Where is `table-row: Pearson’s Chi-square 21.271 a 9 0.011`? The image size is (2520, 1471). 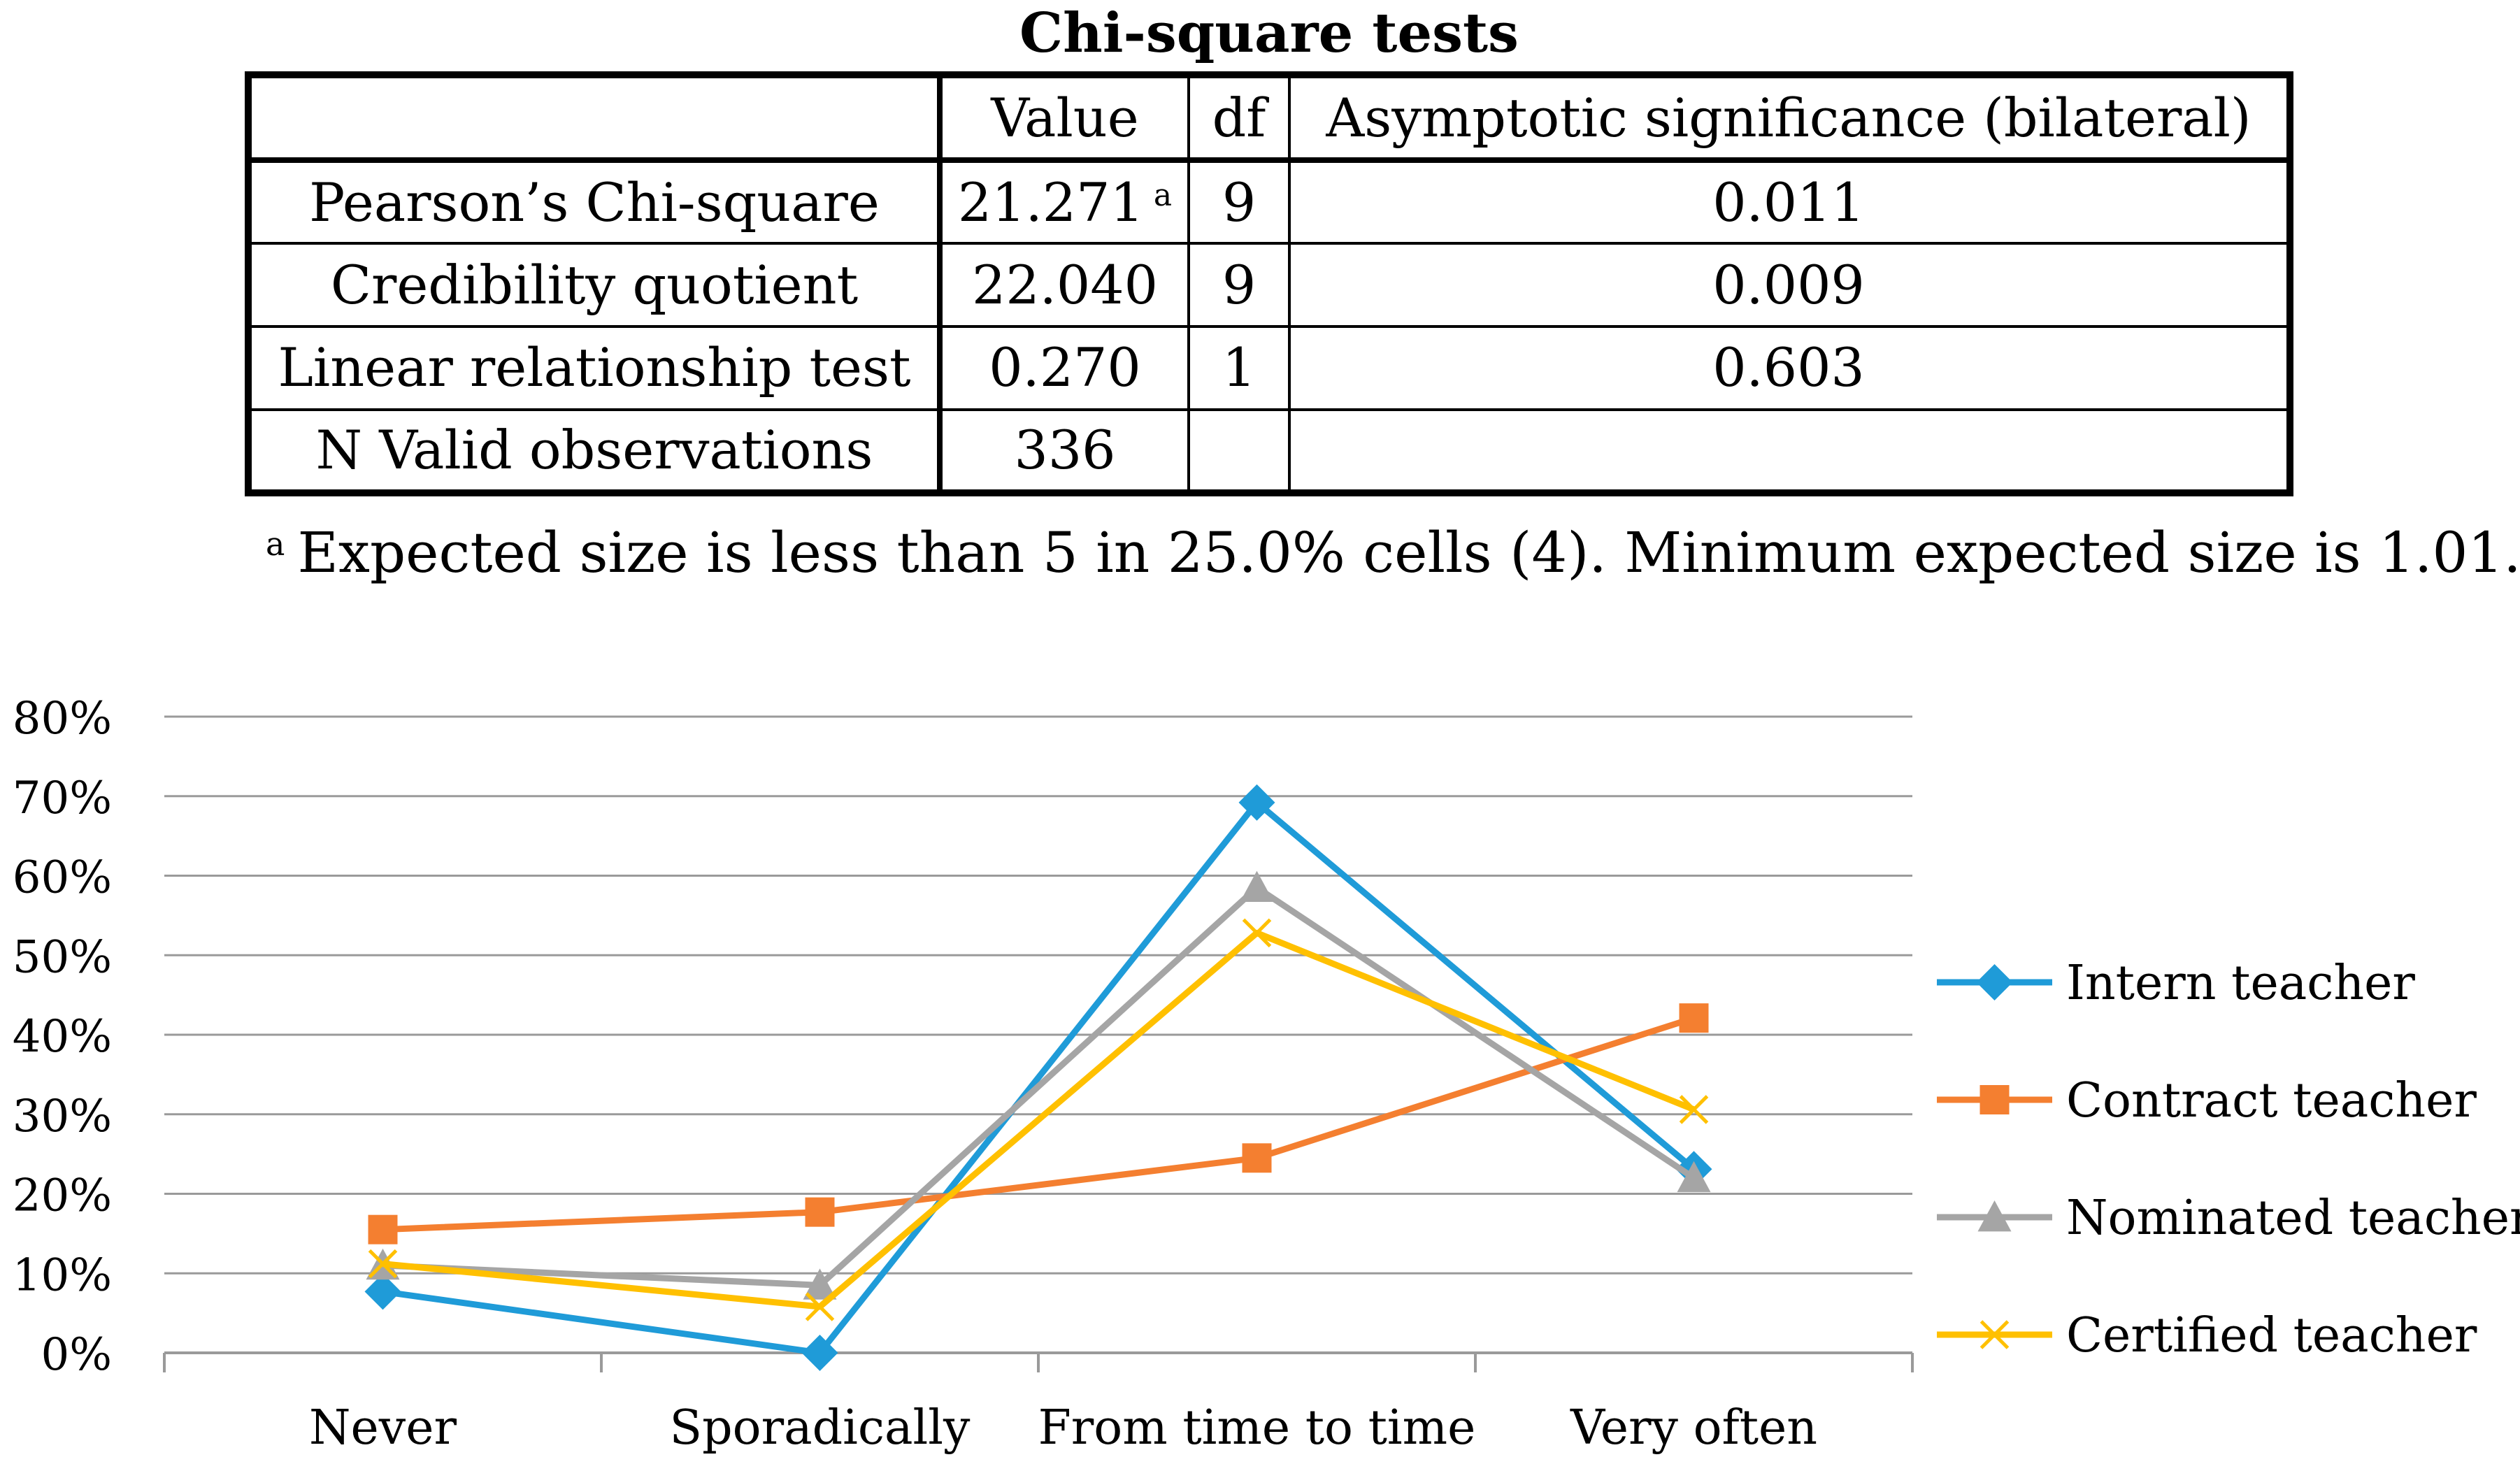
table-row: Pearson’s Chi-square 21.271 a 9 0.011 is located at coordinates (1269, 202).